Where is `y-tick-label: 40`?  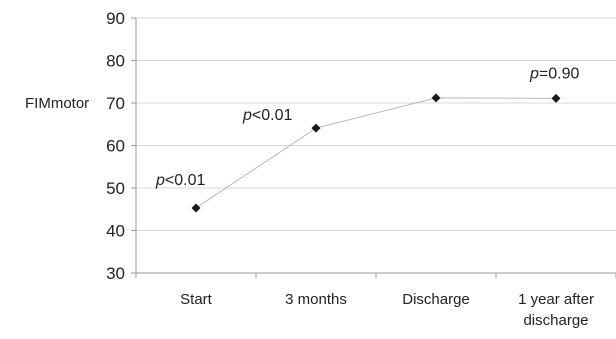 y-tick-label: 40 is located at coordinates (115, 231).